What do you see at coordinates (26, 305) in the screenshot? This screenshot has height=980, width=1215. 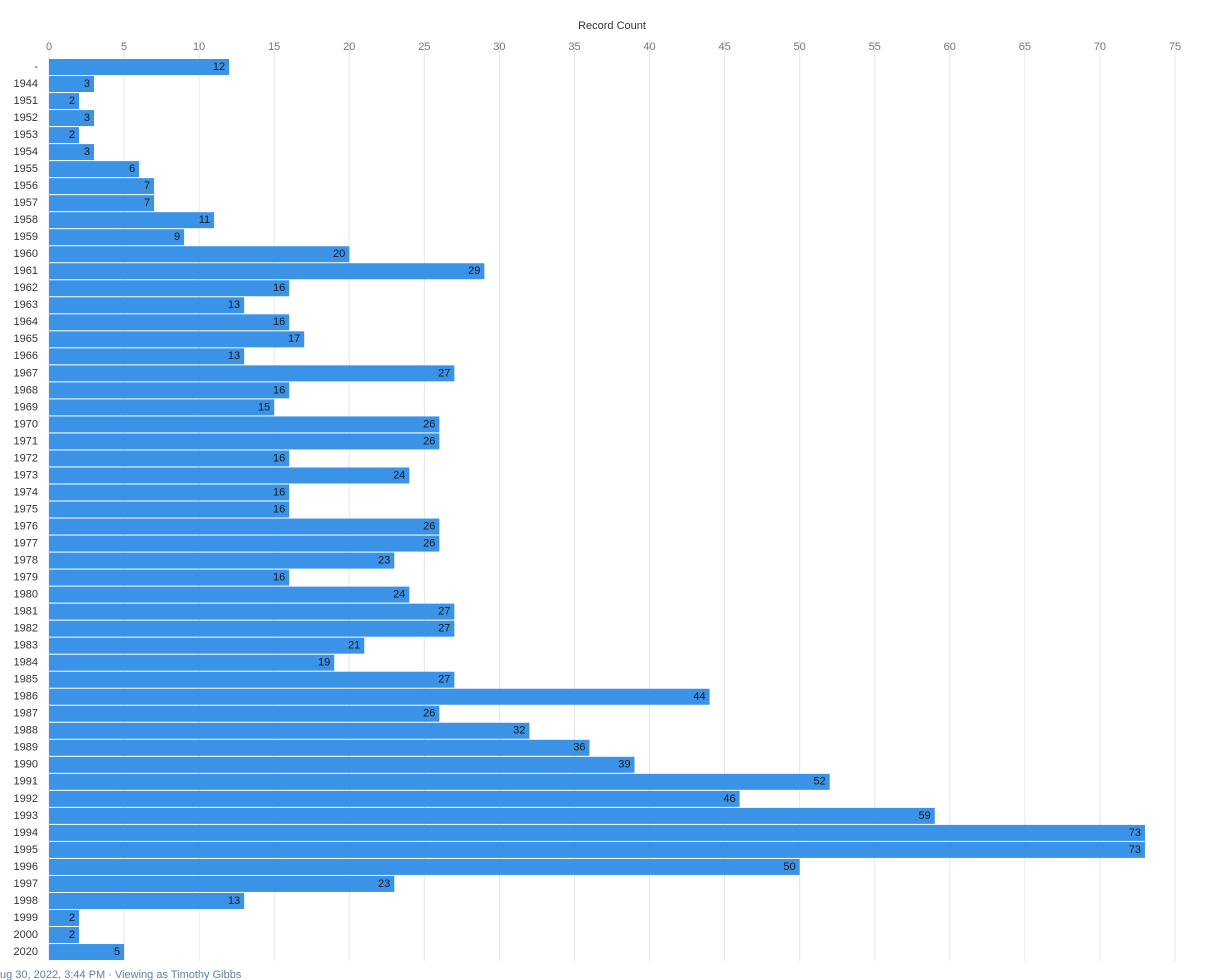 I see `y-tick-label: 1963` at bounding box center [26, 305].